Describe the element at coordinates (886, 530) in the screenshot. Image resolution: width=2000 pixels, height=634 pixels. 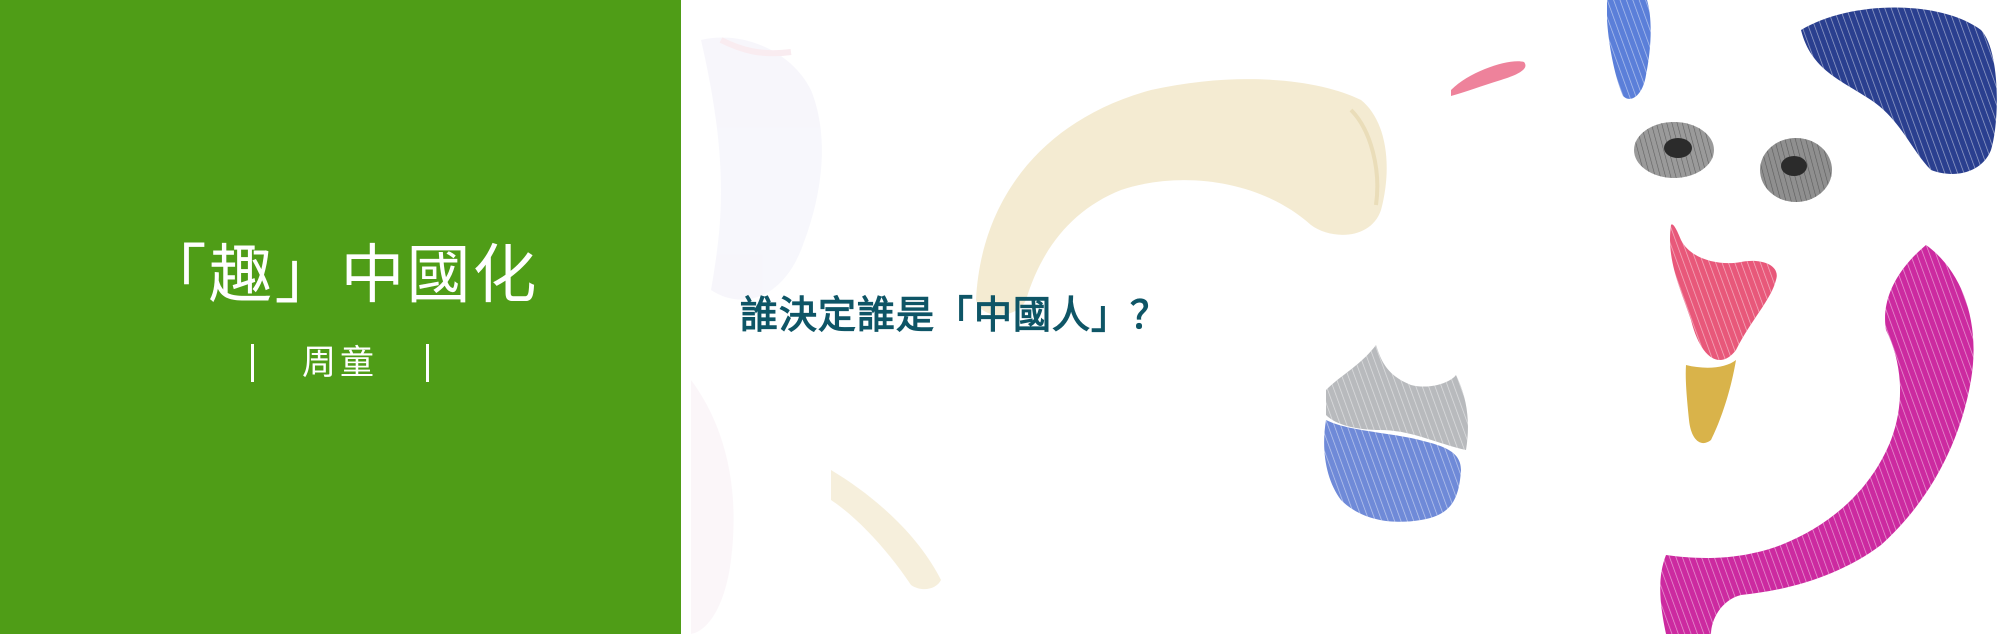
I see `cream-curl-shape` at that location.